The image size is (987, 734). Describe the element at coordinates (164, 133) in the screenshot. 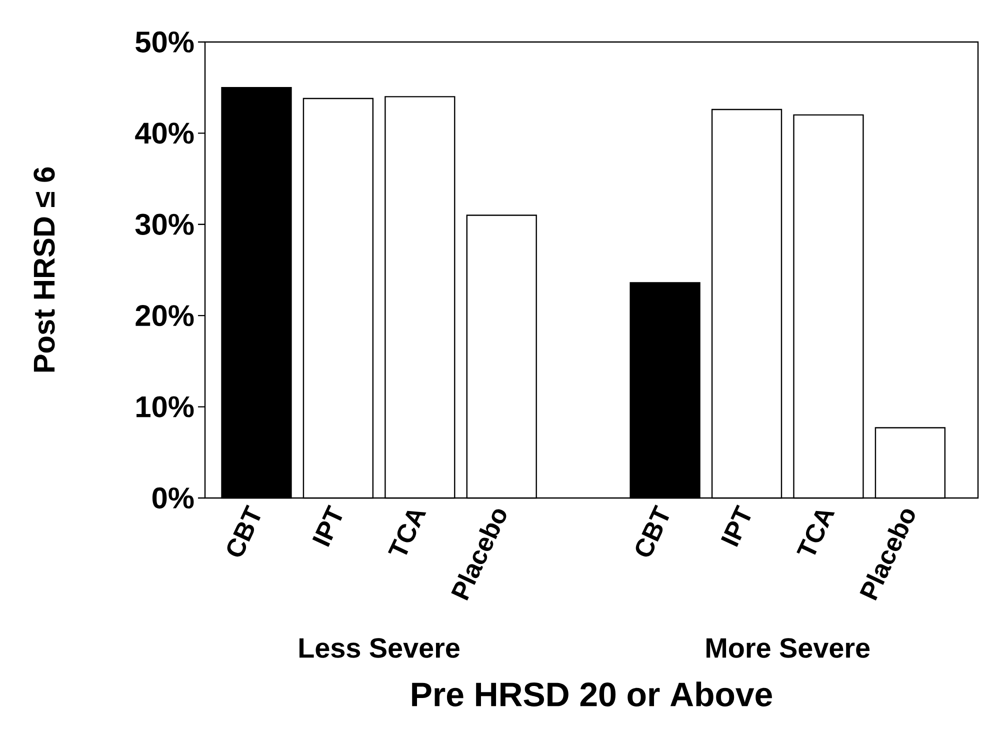

I see `y-tick-label: 40%` at that location.